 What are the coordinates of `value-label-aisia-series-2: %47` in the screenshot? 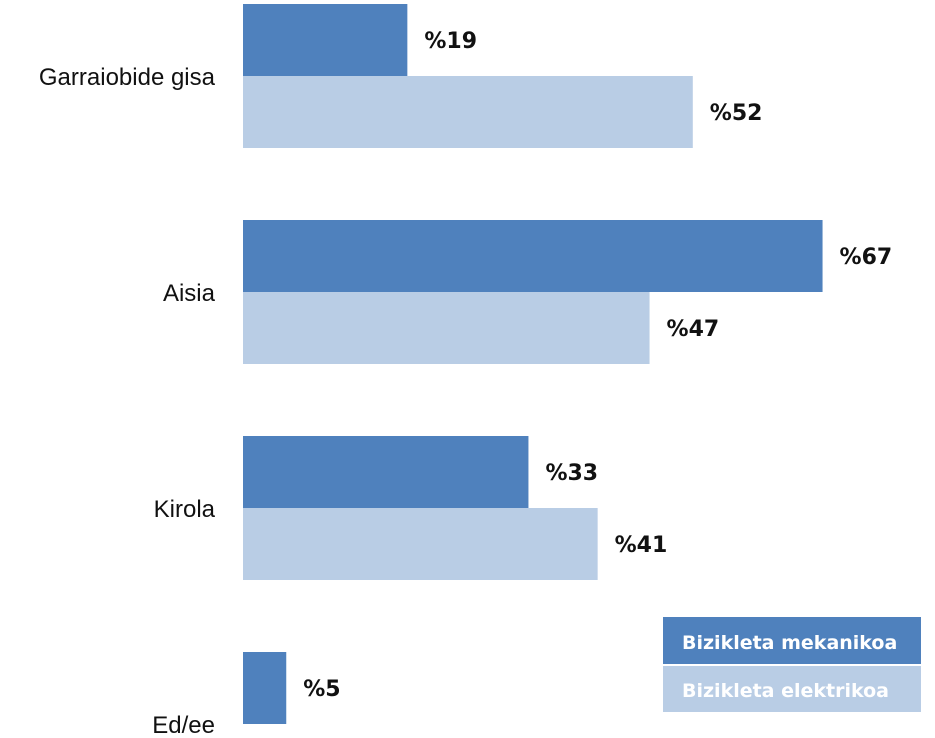 It's located at (693, 329).